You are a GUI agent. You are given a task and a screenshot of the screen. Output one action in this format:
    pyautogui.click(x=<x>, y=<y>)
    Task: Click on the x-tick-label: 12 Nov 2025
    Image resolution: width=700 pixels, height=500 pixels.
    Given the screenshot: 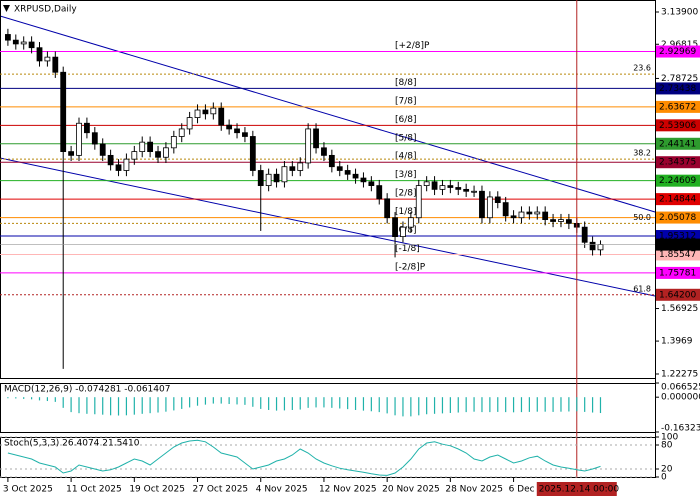 What is the action you would take?
    pyautogui.click(x=348, y=490)
    